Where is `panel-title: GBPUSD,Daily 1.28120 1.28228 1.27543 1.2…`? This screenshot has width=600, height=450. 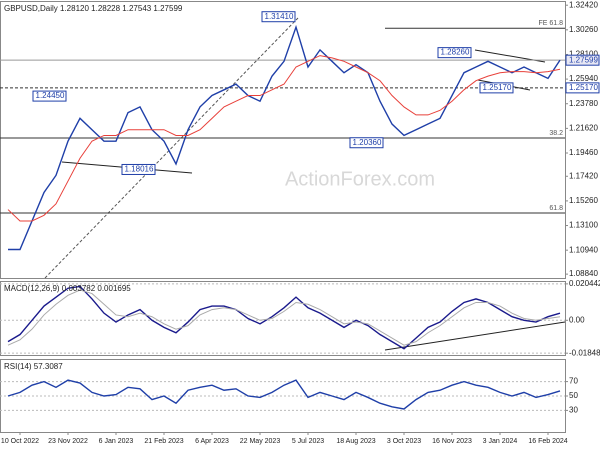 panel-title: GBPUSD,Daily 1.28120 1.28228 1.27543 1.2… is located at coordinates (93, 8).